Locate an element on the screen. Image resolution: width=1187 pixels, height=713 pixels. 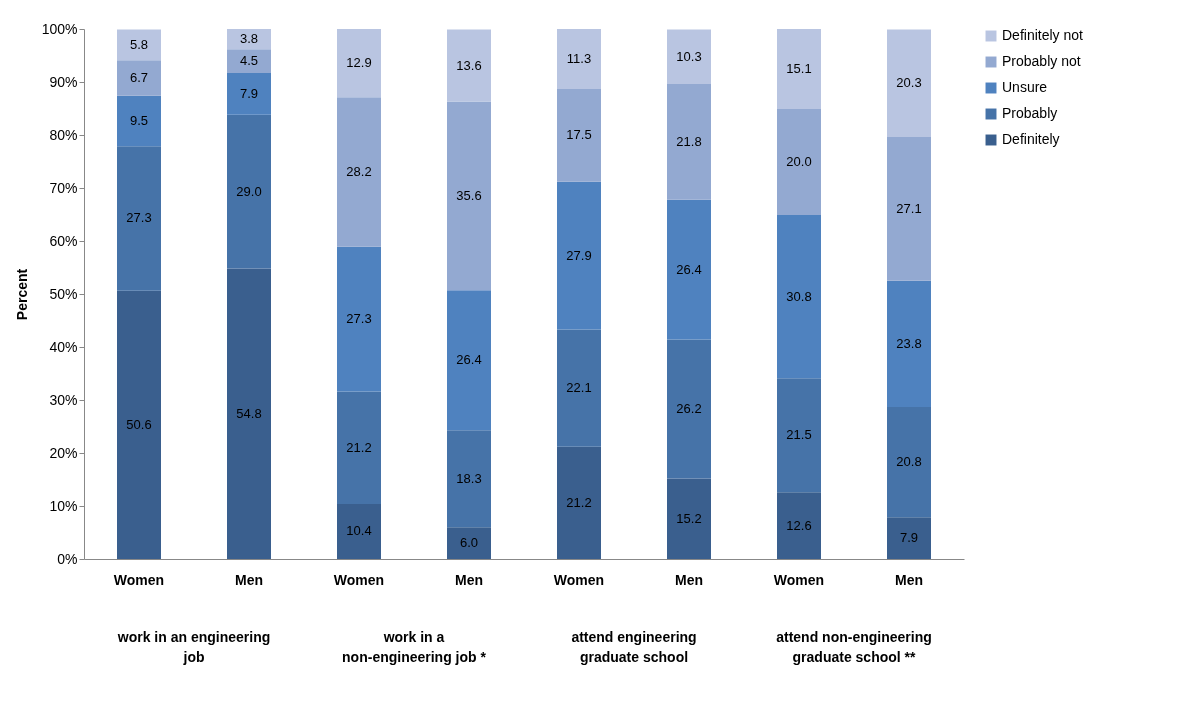
y-tick-label: 60% is located at coordinates (63, 240).